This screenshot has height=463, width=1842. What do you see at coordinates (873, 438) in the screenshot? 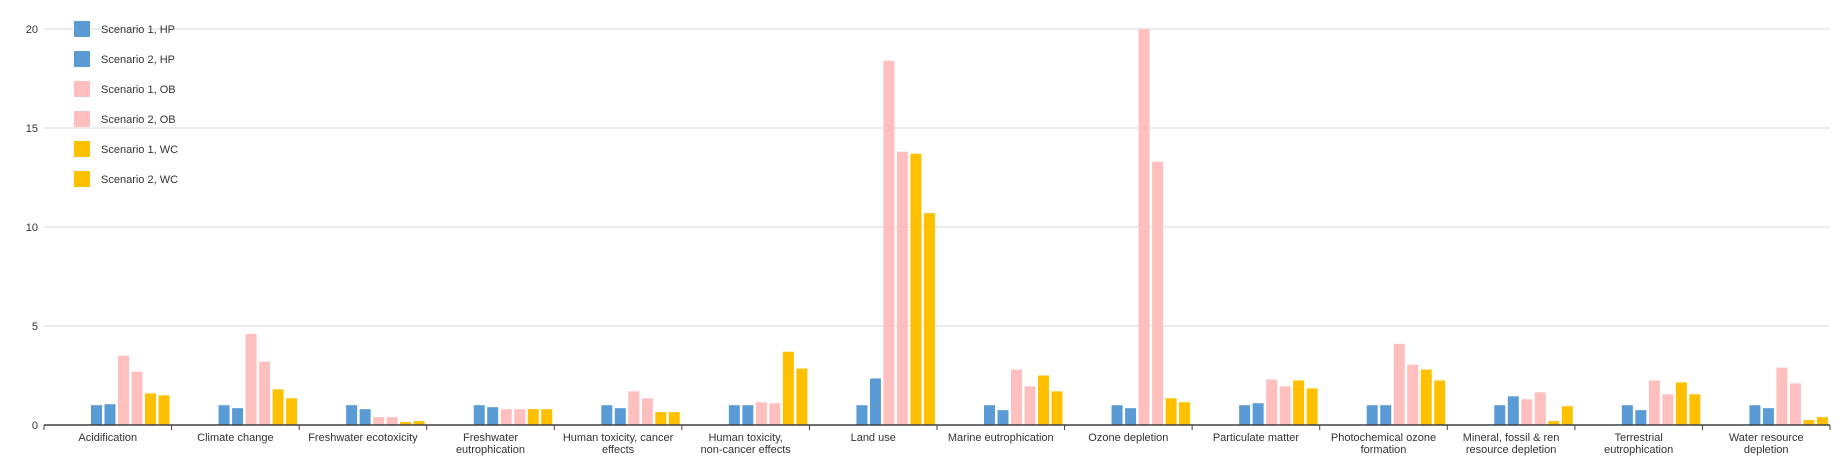
I see `x-tick-label: Land use` at bounding box center [873, 438].